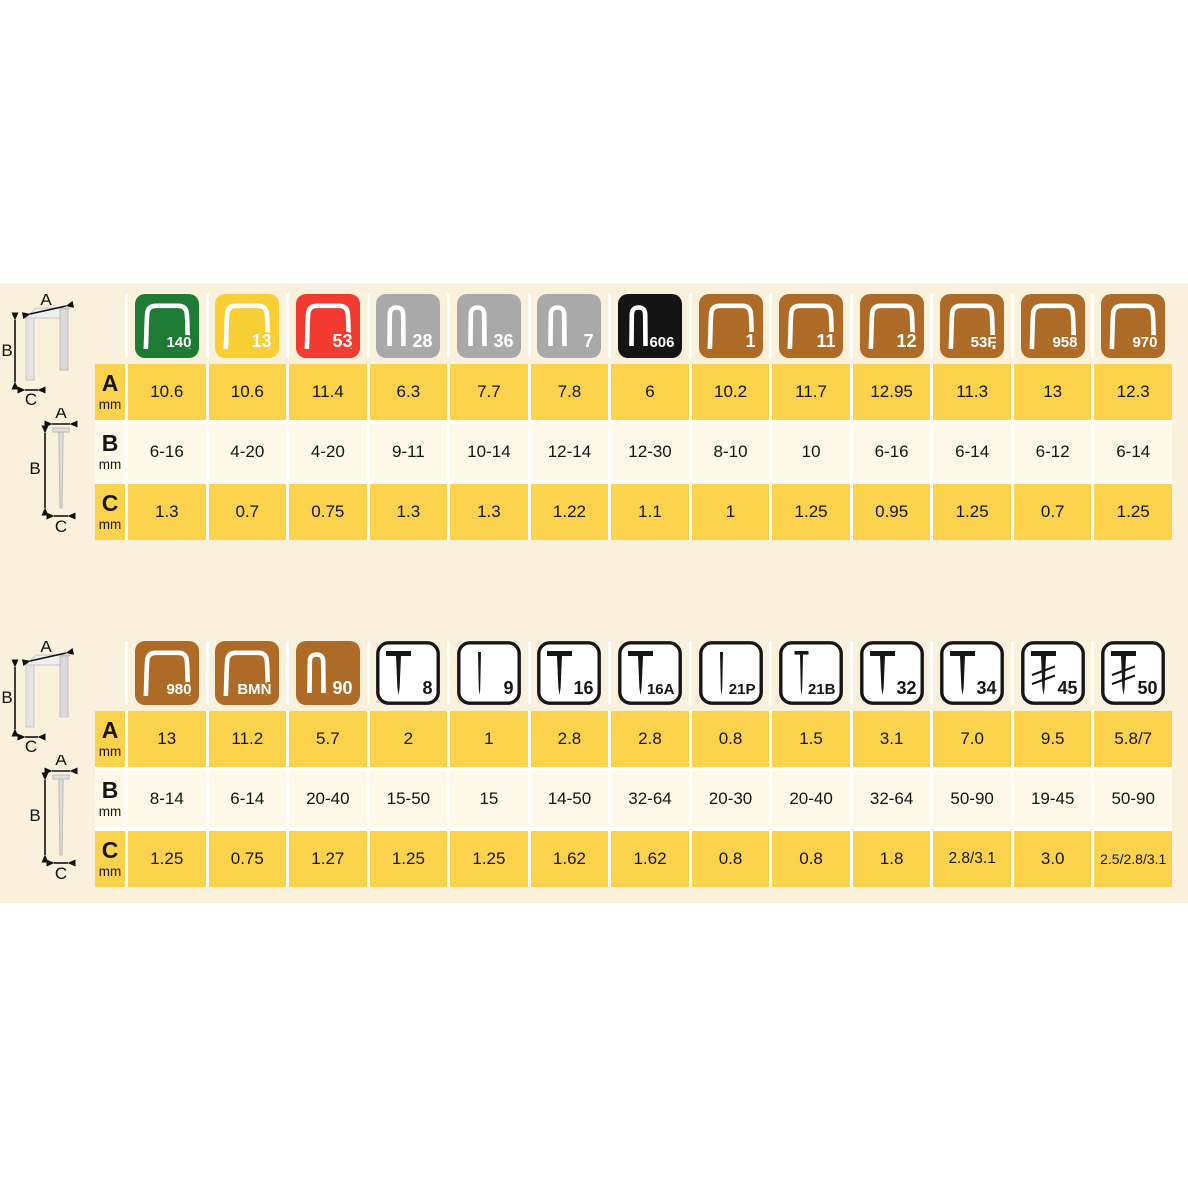 Image resolution: width=1188 pixels, height=1188 pixels. I want to click on value-13-A: 10.6, so click(247, 392).